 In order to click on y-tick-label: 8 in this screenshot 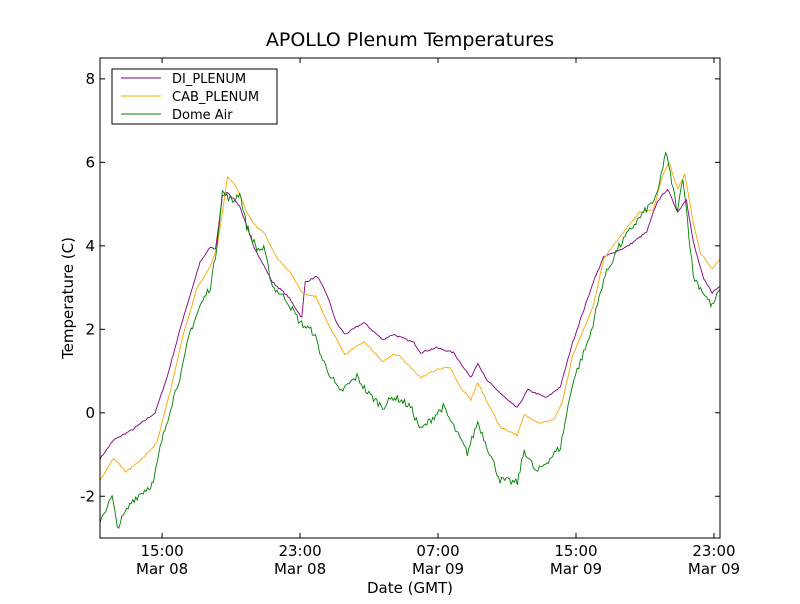, I will do `click(90, 79)`.